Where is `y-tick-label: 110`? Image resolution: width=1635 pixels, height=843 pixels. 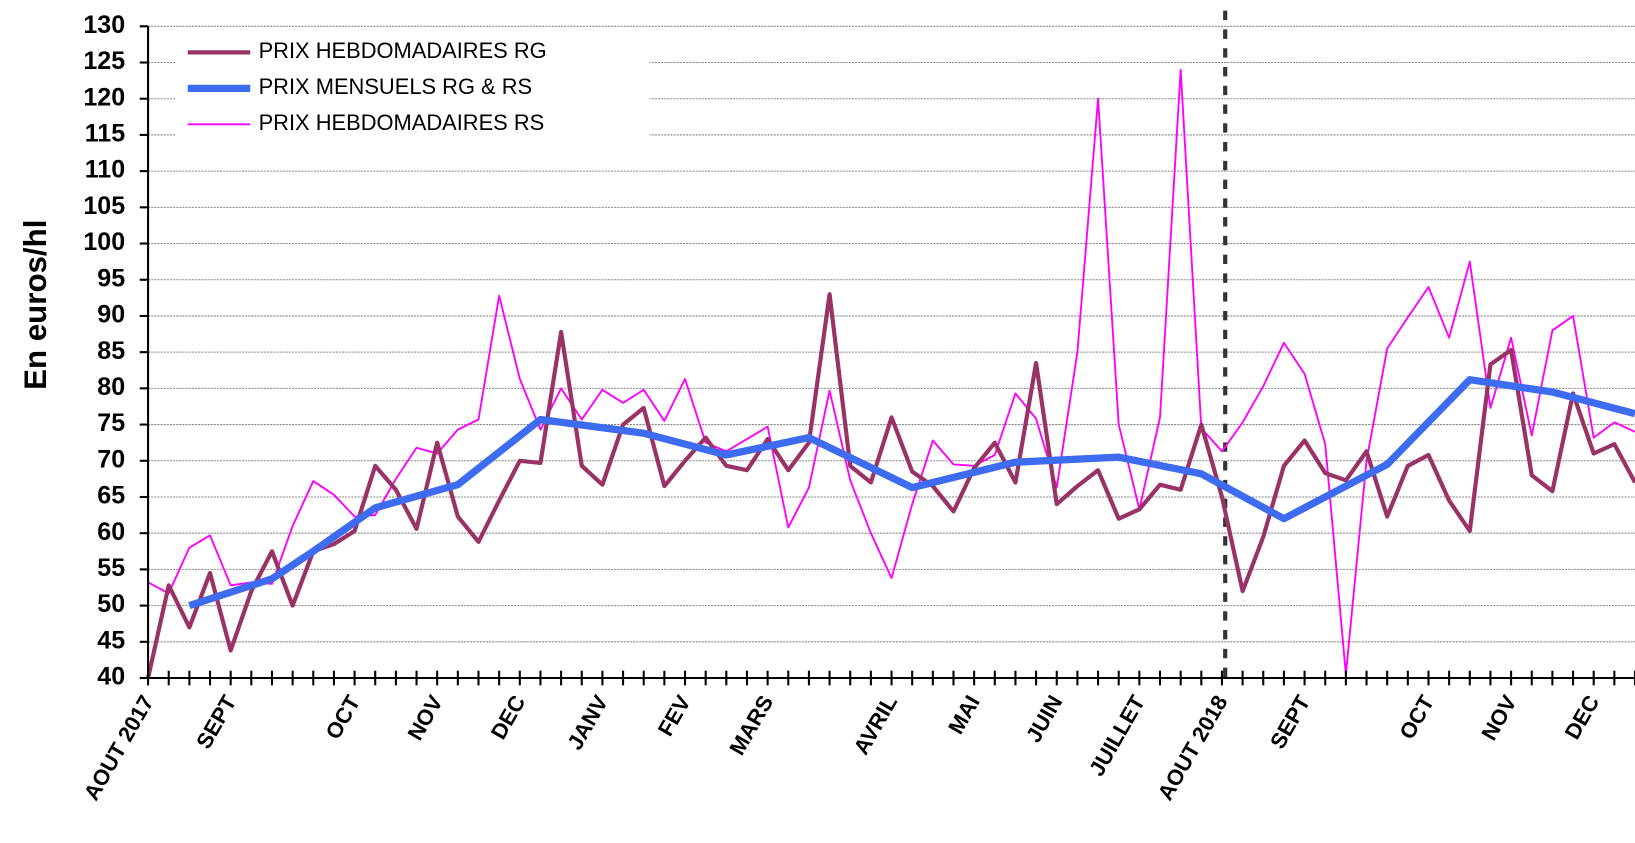 y-tick-label: 110 is located at coordinates (105, 170).